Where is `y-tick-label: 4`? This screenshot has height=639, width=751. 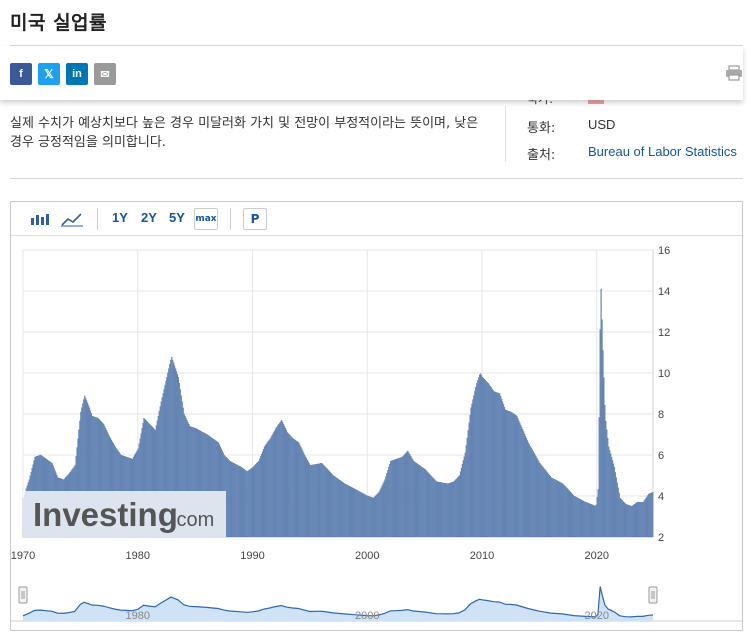
y-tick-label: 4 is located at coordinates (661, 497).